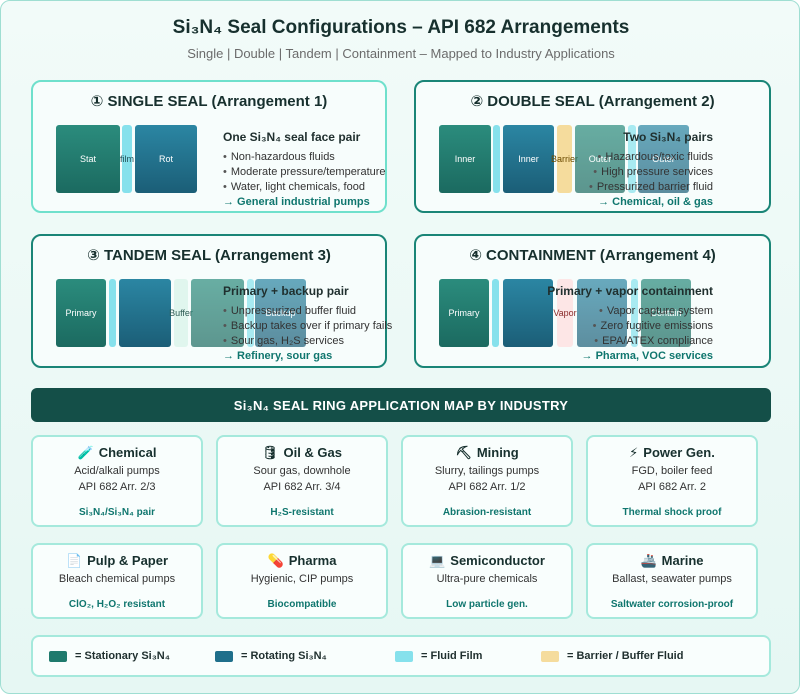 The height and width of the screenshot is (694, 800). I want to click on card-title: ④ CONTAINMENT (Arrangement 4), so click(592, 255).